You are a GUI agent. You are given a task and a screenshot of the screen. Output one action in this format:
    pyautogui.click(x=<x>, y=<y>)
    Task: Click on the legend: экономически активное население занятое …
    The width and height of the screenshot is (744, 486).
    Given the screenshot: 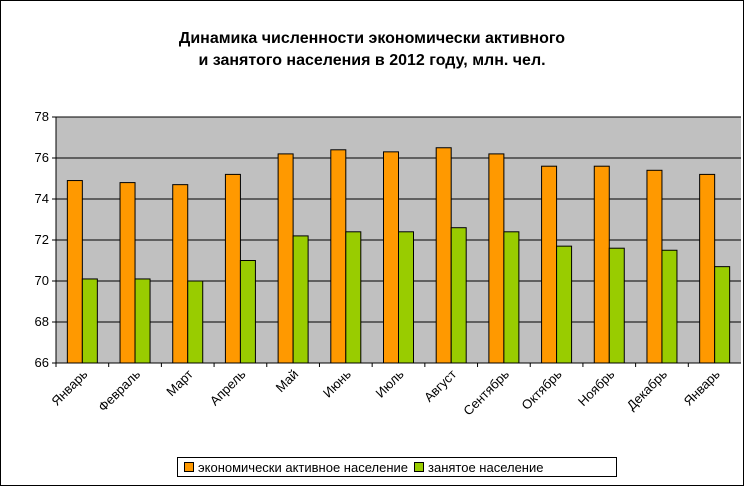 What is the action you would take?
    pyautogui.click(x=397, y=467)
    